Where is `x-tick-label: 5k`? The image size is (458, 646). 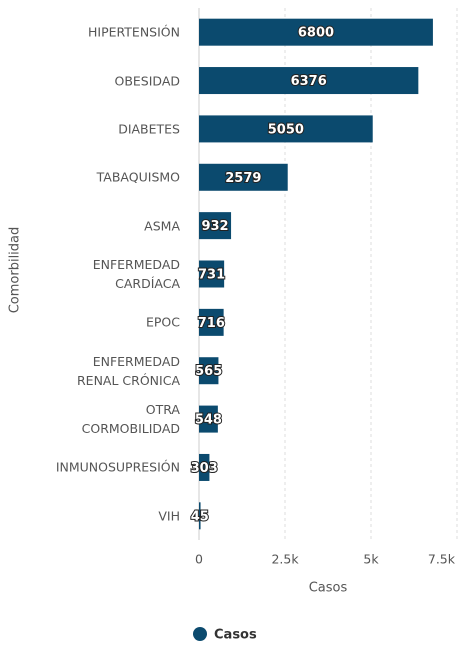
x-tick-label: 5k is located at coordinates (371, 559).